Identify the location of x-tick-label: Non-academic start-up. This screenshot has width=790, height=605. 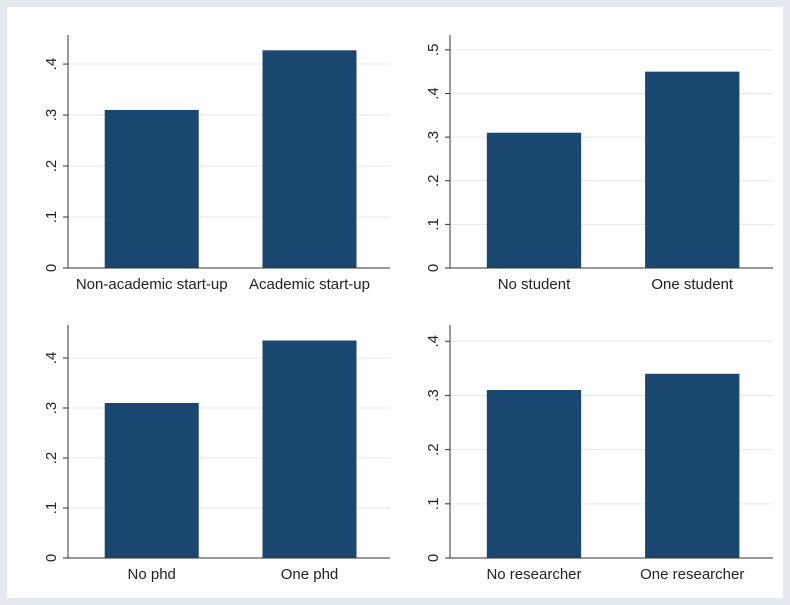
(152, 284).